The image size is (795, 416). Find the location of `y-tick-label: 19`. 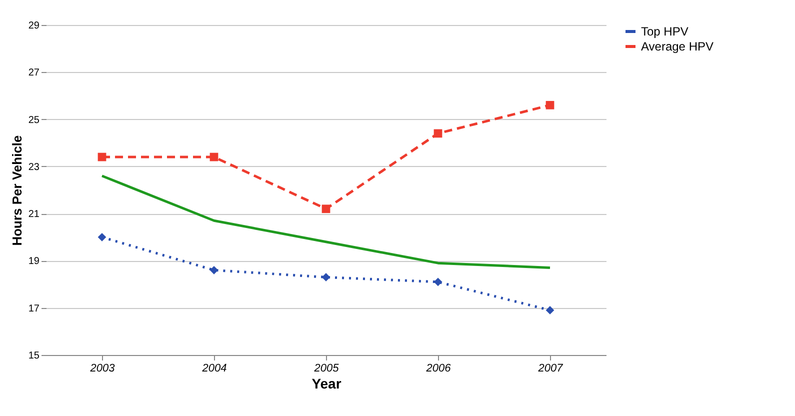

y-tick-label: 19 is located at coordinates (34, 262).